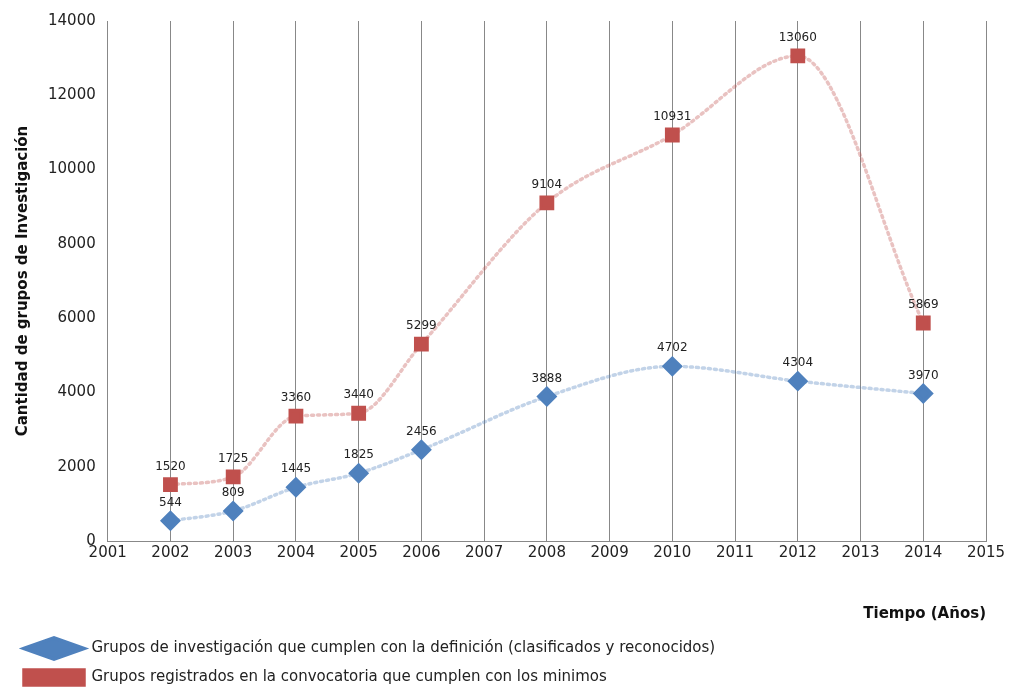 This screenshot has height=700, width=1016. I want to click on x-tick-label: 2005, so click(358, 551).